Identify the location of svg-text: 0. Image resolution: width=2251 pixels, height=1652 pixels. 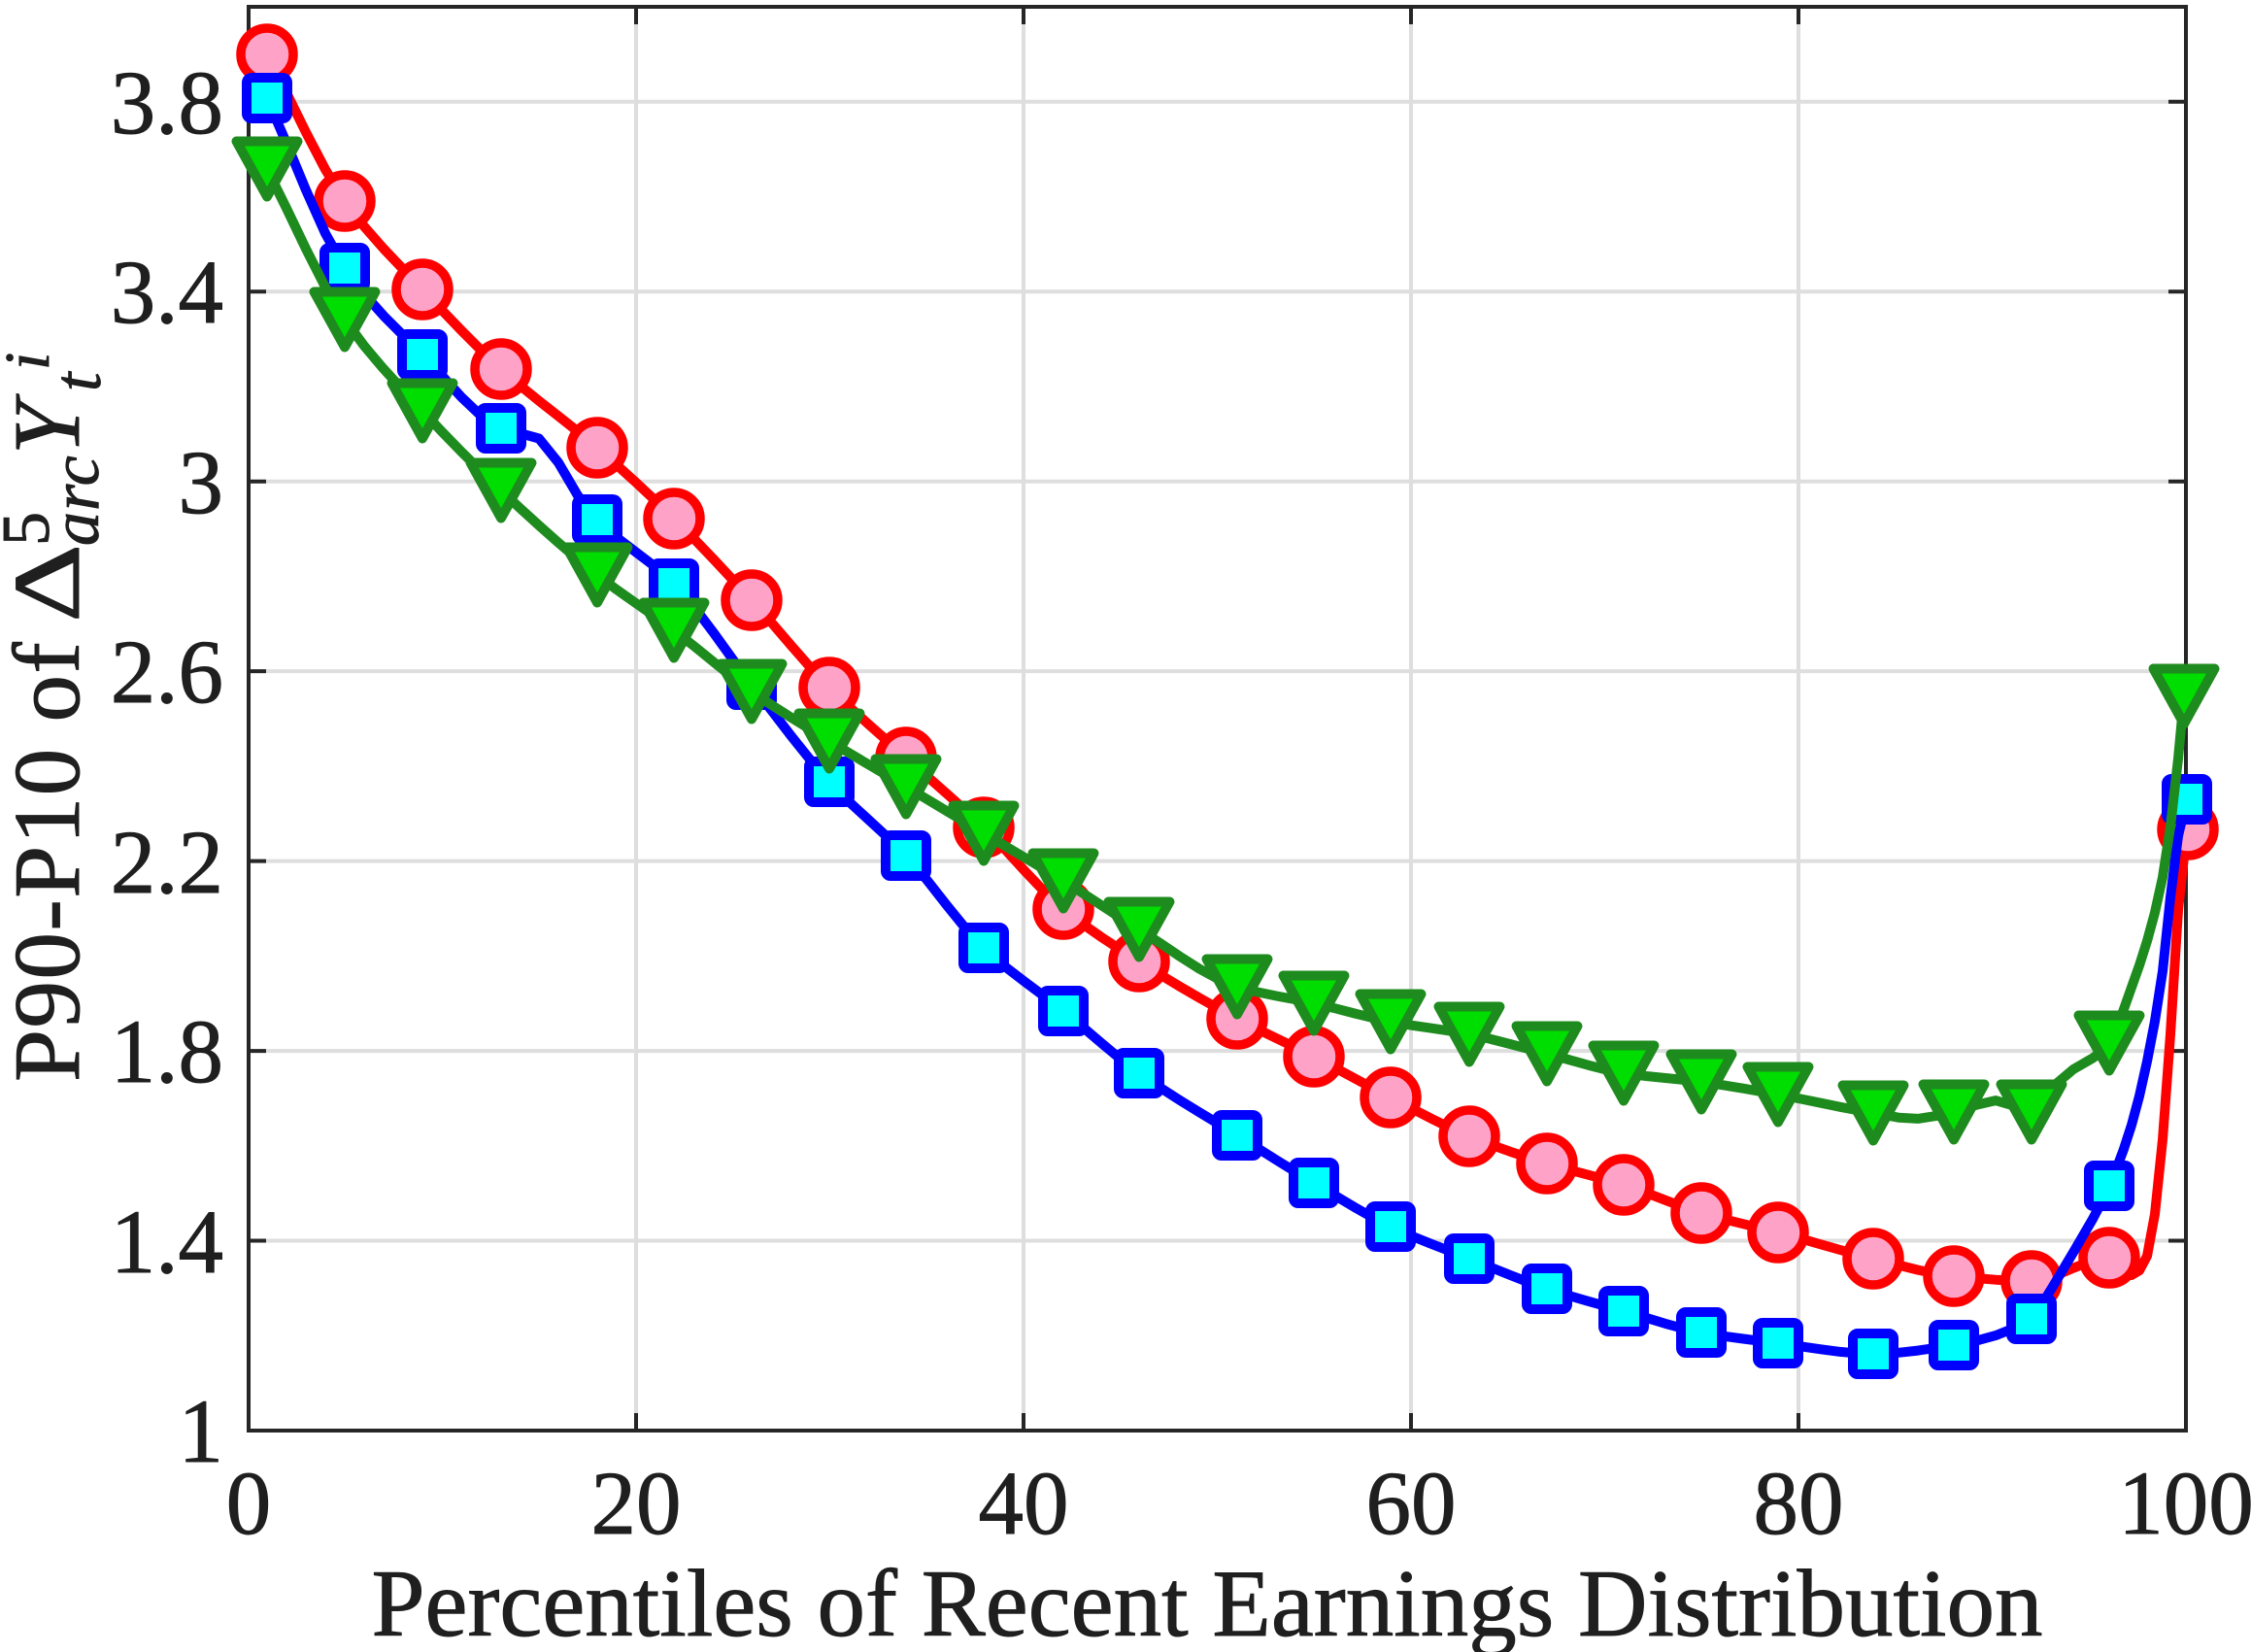
(249, 1504).